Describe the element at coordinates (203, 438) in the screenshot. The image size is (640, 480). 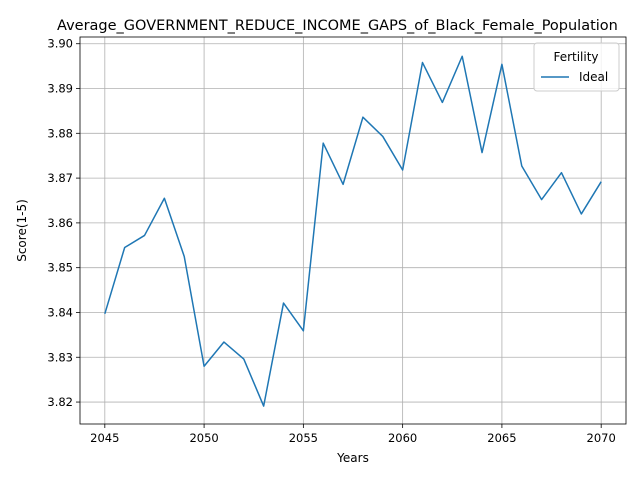
I see `x-tick-label: 2050` at that location.